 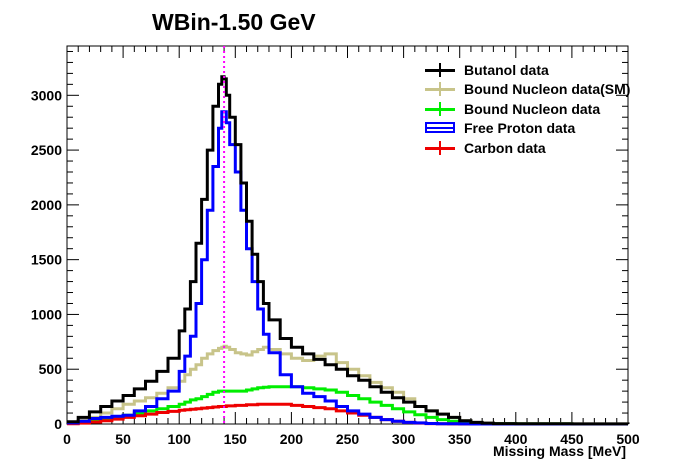 I want to click on y-tick-label: 1500, so click(x=46, y=260).